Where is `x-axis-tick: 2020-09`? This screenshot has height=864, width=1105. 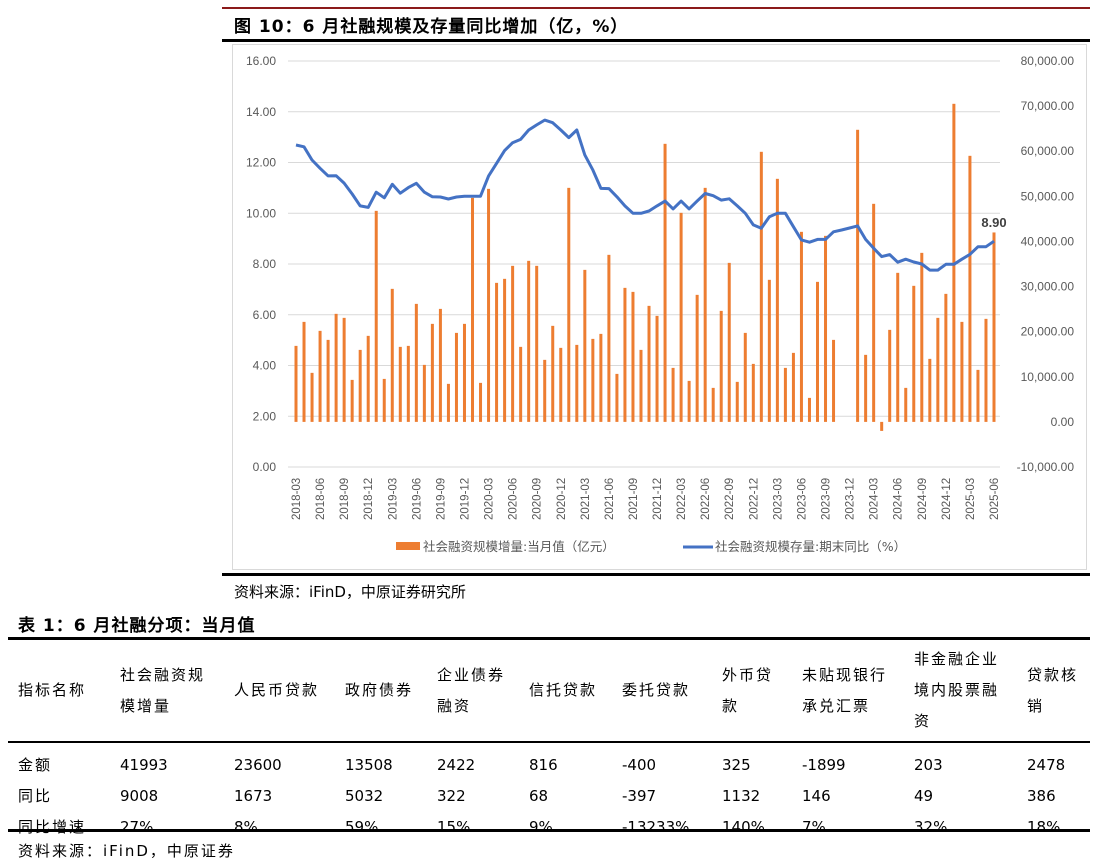
x-axis-tick: 2020-09 is located at coordinates (538, 499).